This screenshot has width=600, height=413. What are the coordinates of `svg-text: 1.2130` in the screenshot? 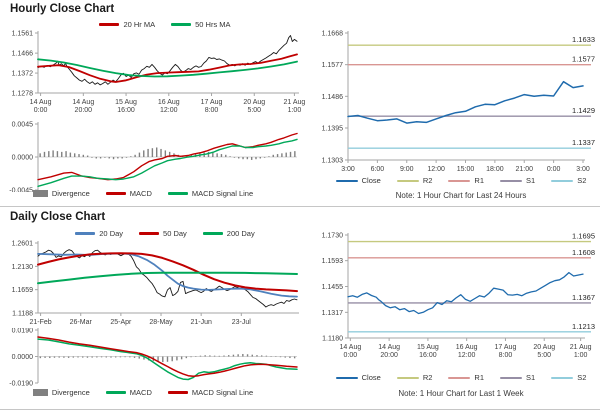 It's located at (23, 267).